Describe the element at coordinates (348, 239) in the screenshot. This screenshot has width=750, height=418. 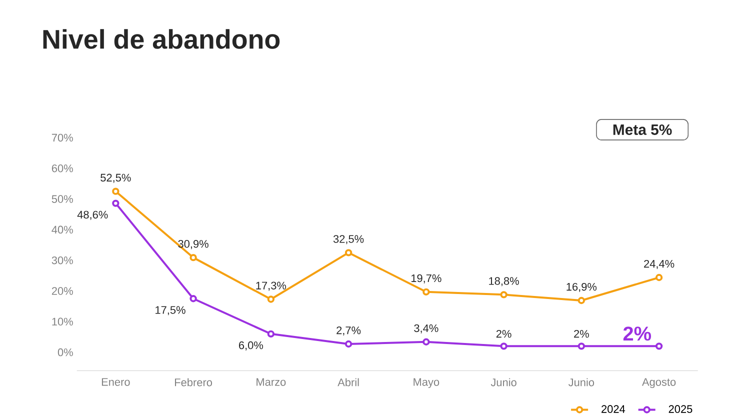
I see `data-label: 32,5%` at that location.